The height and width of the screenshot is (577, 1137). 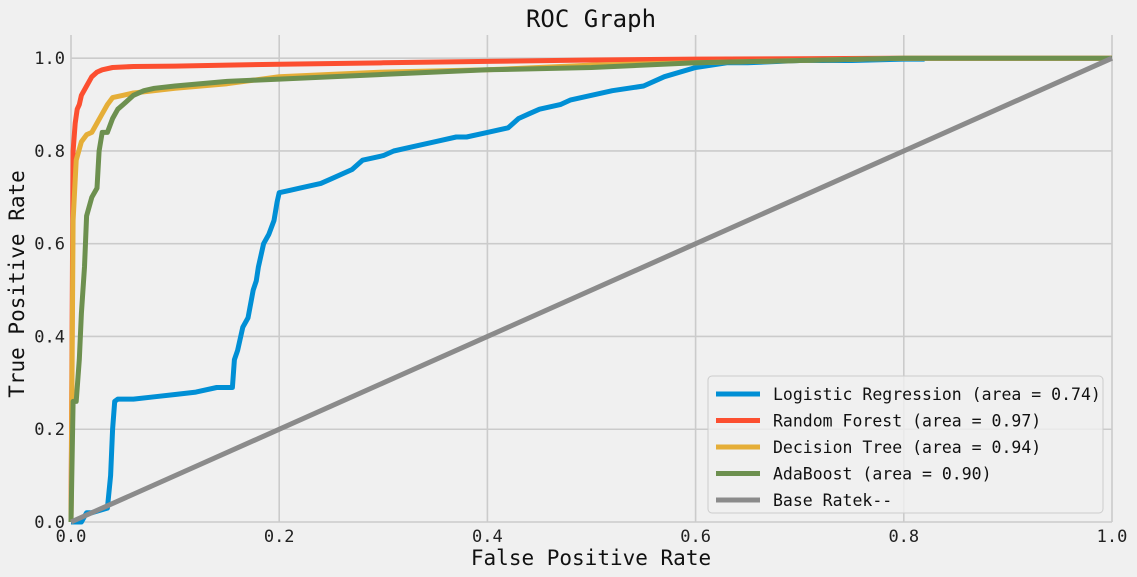 I want to click on y-axis-title: True Positive Rate, so click(x=17, y=284).